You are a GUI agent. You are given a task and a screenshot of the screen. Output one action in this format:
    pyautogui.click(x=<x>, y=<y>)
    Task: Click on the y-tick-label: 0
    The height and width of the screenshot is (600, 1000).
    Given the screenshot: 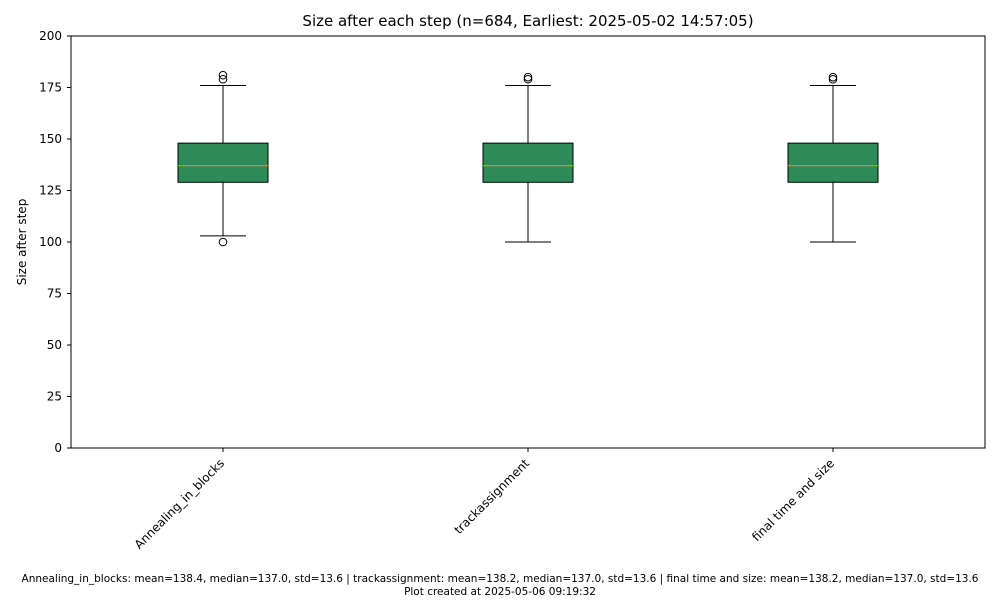 What is the action you would take?
    pyautogui.click(x=58, y=448)
    